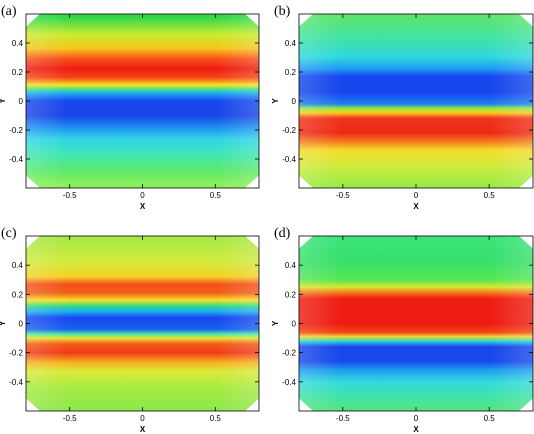 The height and width of the screenshot is (434, 534). Describe the element at coordinates (294, 324) in the screenshot. I see `panel-3-ytick-label: 0` at that location.